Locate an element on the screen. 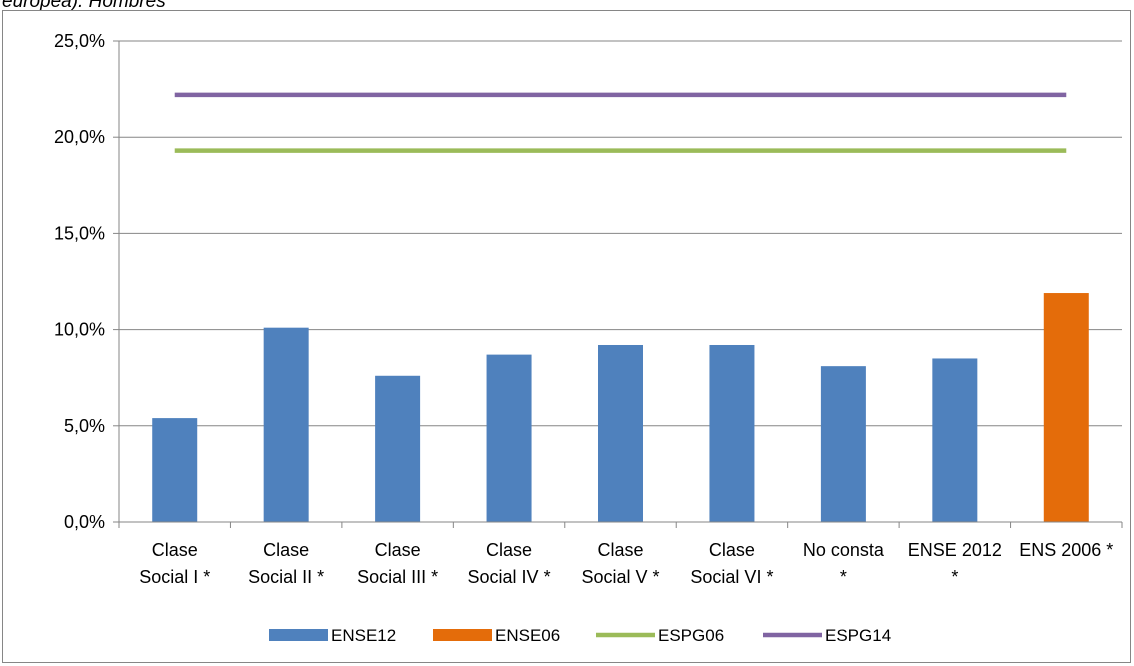 The width and height of the screenshot is (1134, 666). legend-label: ENSE06 is located at coordinates (527, 635).